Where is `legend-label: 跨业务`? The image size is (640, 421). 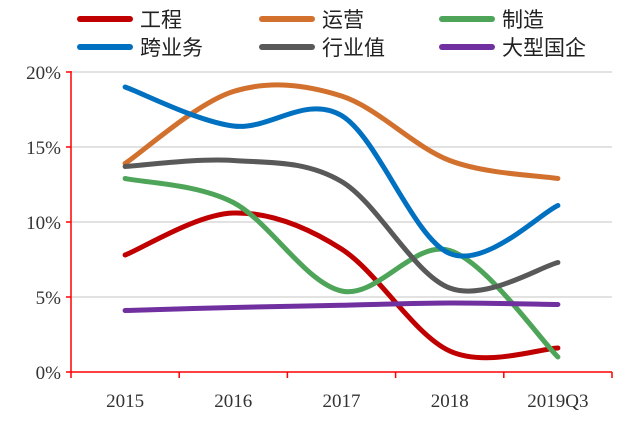
legend-label: 跨业务 is located at coordinates (171, 48).